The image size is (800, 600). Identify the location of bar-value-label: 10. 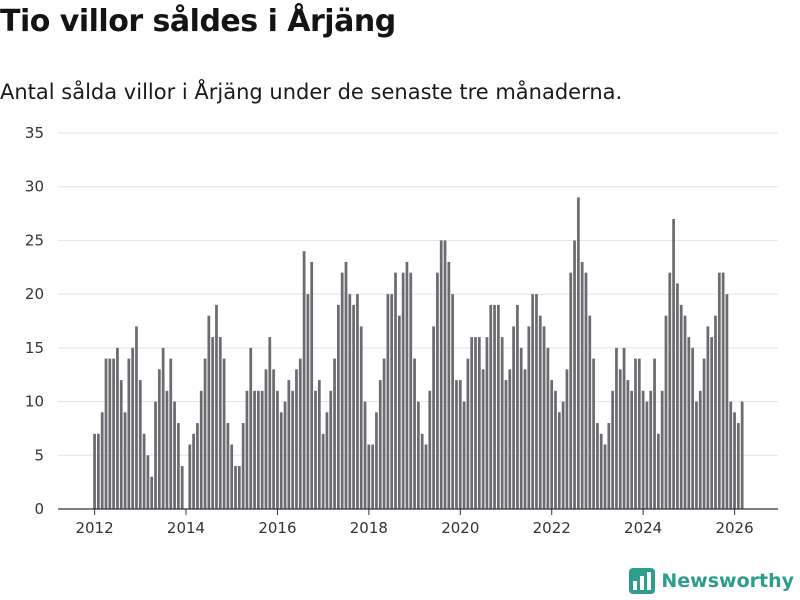
(749, 112).